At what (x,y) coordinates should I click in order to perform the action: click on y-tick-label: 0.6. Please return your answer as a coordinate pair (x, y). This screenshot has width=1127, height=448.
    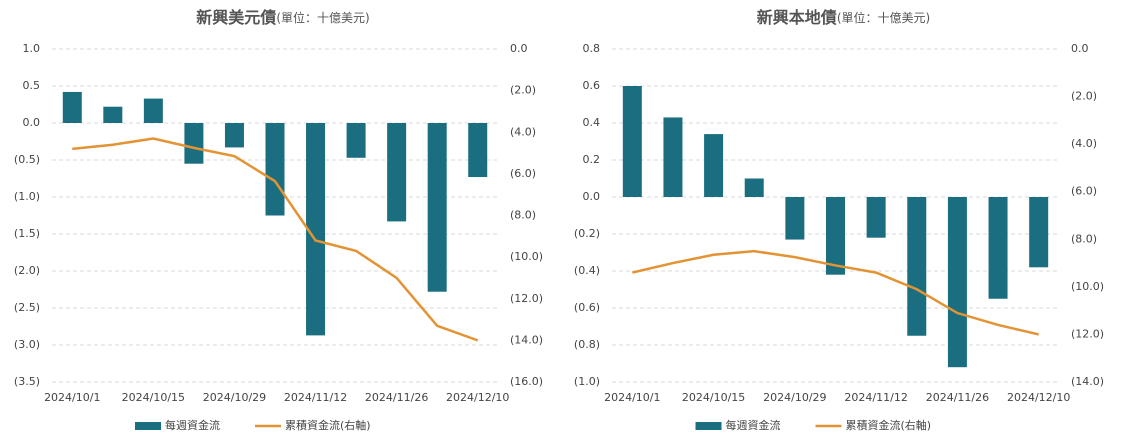
    Looking at the image, I should click on (592, 85).